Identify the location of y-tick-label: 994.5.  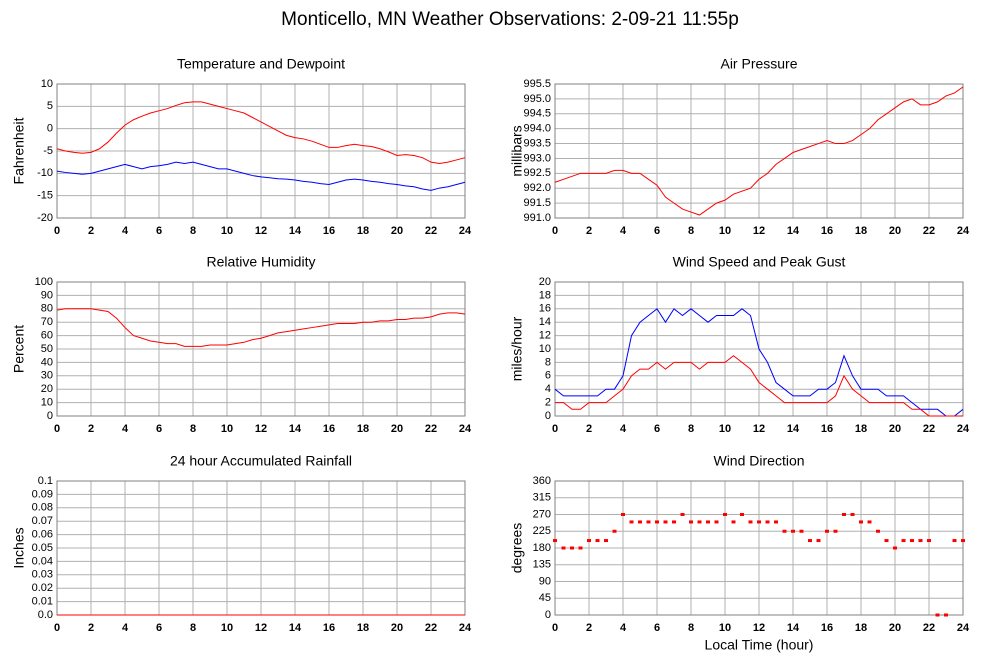
(537, 114).